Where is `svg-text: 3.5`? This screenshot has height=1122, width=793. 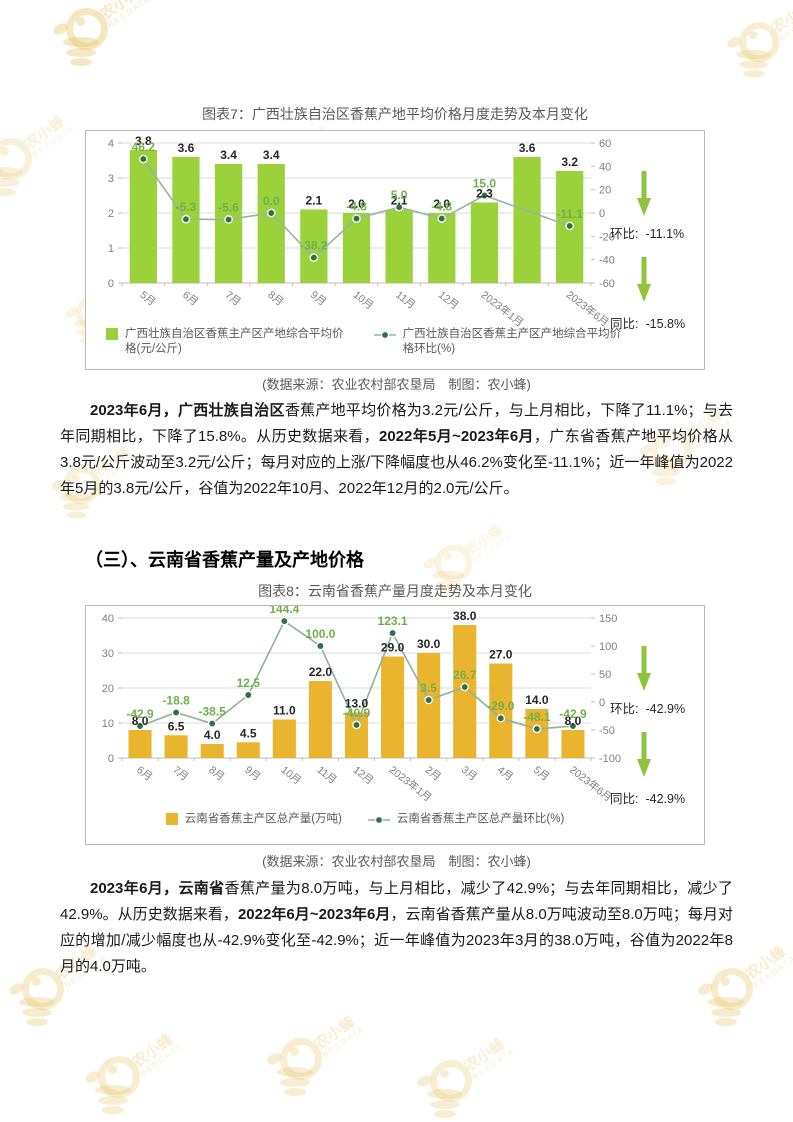
svg-text: 3.5 is located at coordinates (428, 688).